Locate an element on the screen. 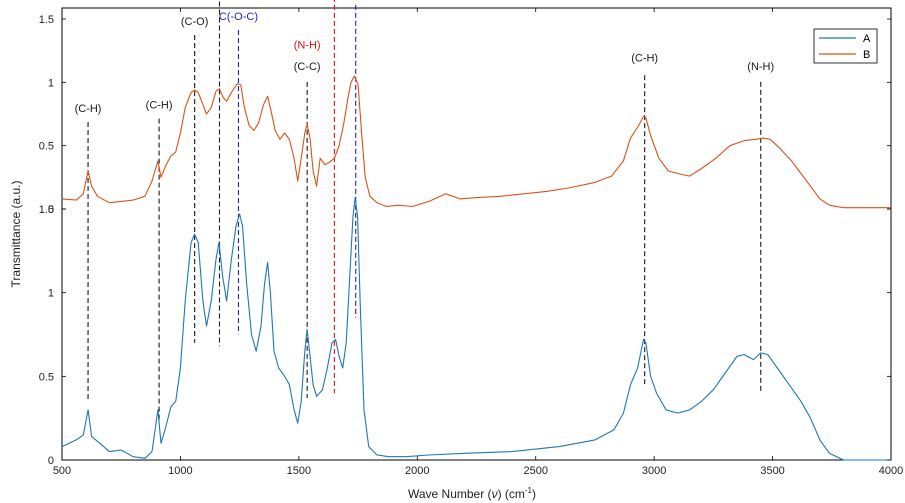 The width and height of the screenshot is (905, 503). x-tick-label: 1000 is located at coordinates (180, 471).